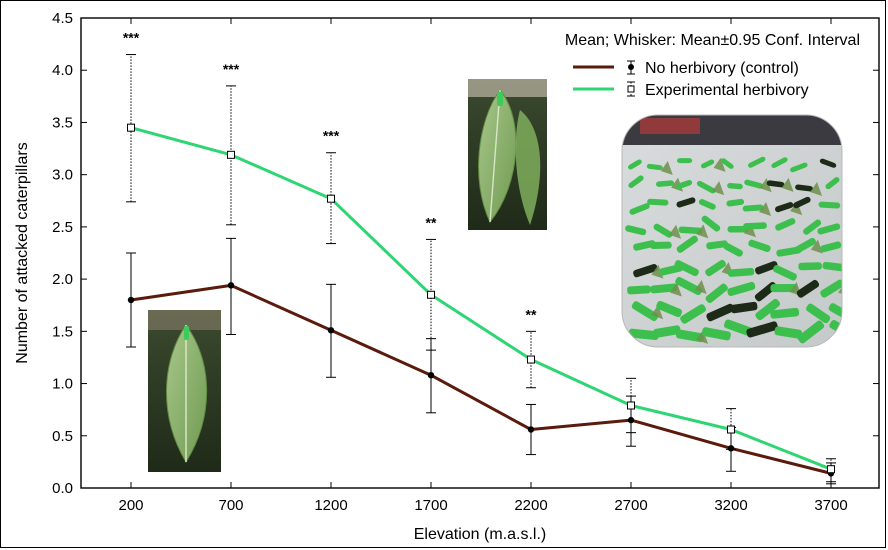 The height and width of the screenshot is (550, 888). Describe the element at coordinates (62, 488) in the screenshot. I see `y-tick-label: 0.0` at that location.